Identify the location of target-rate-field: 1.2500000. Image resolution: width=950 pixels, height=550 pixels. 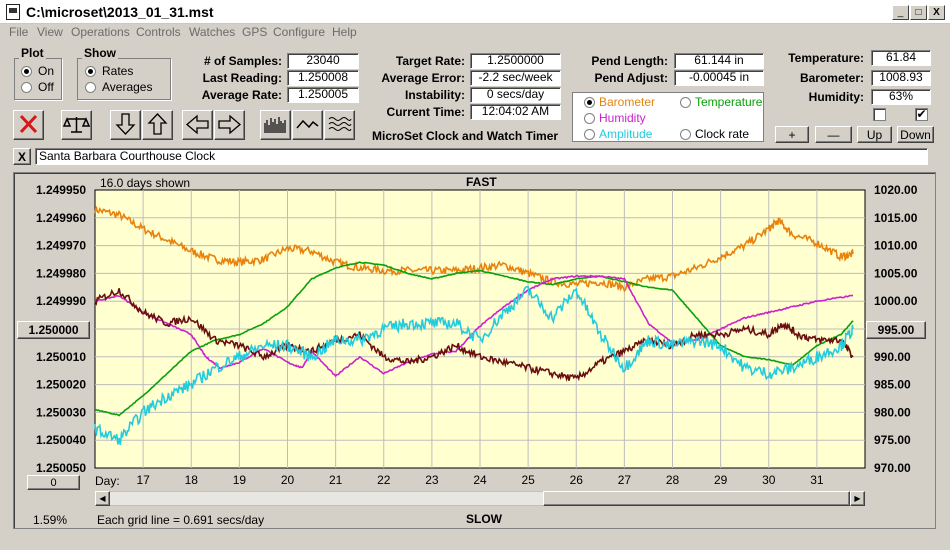
(515, 61).